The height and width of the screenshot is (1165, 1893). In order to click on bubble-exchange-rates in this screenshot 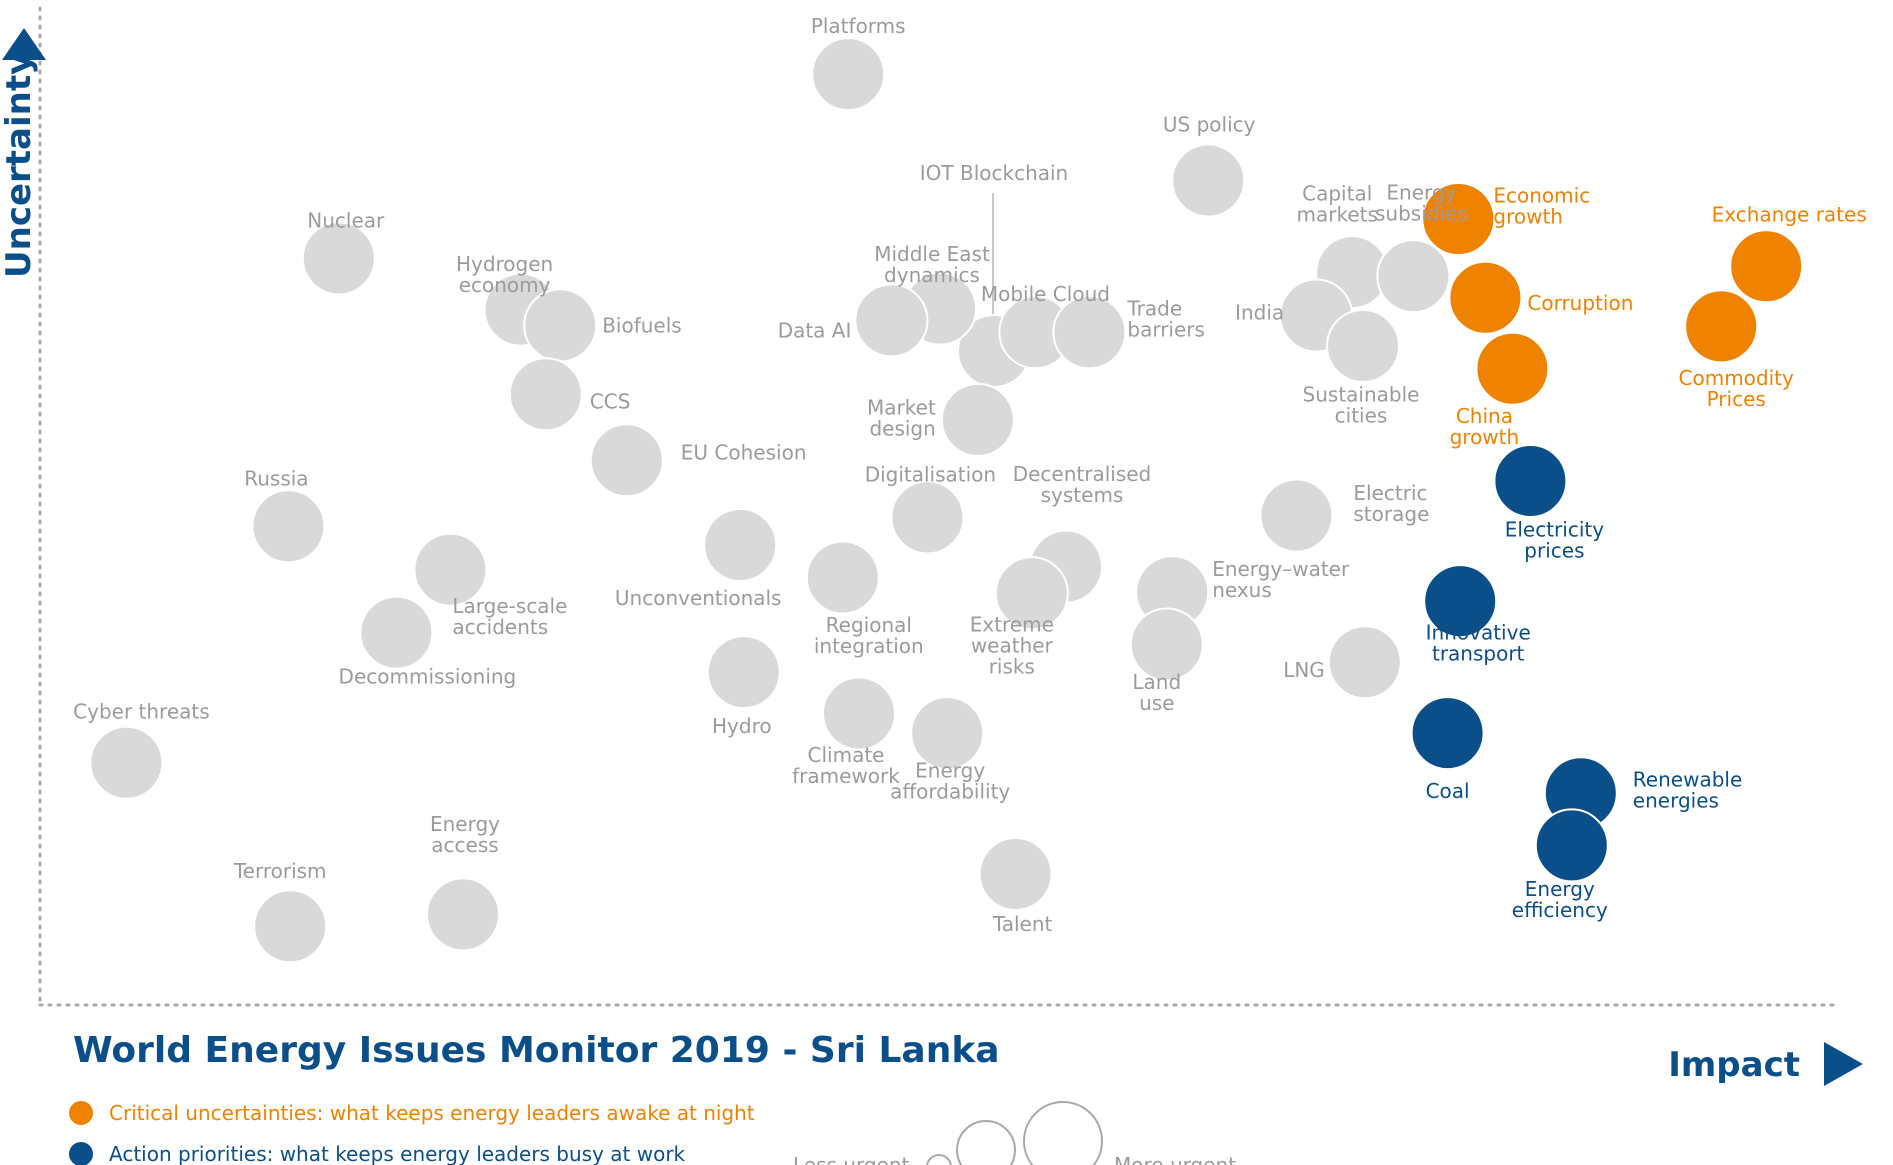, I will do `click(1766, 266)`.